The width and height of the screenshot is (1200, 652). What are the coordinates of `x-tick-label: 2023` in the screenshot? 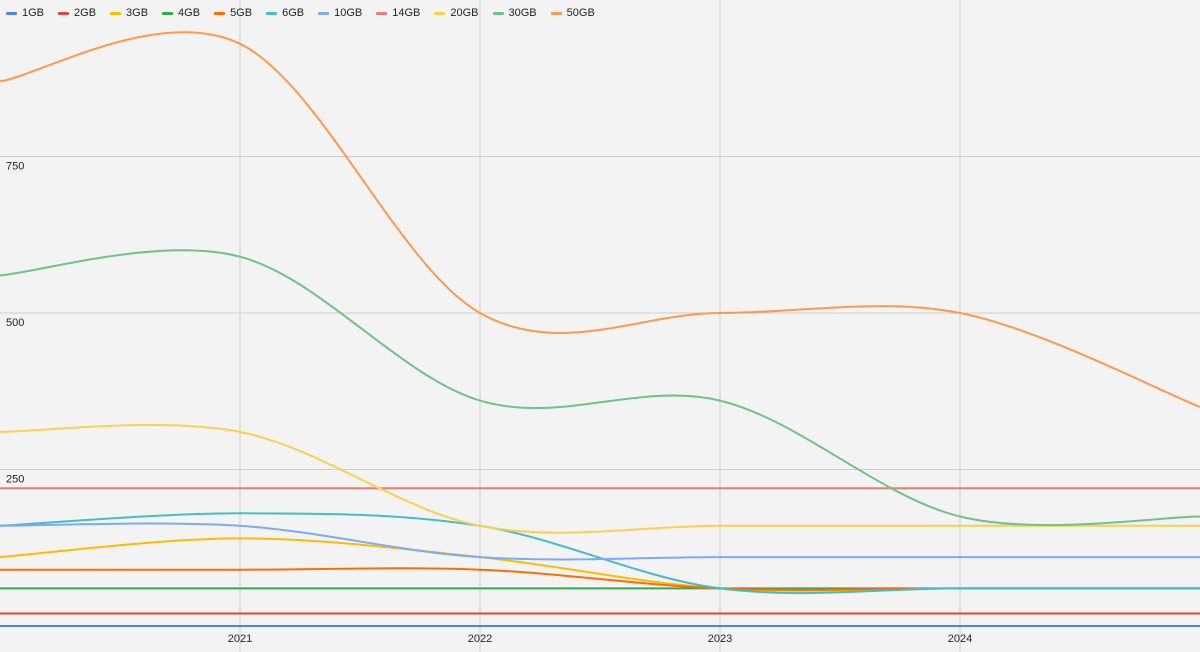 It's located at (720, 639).